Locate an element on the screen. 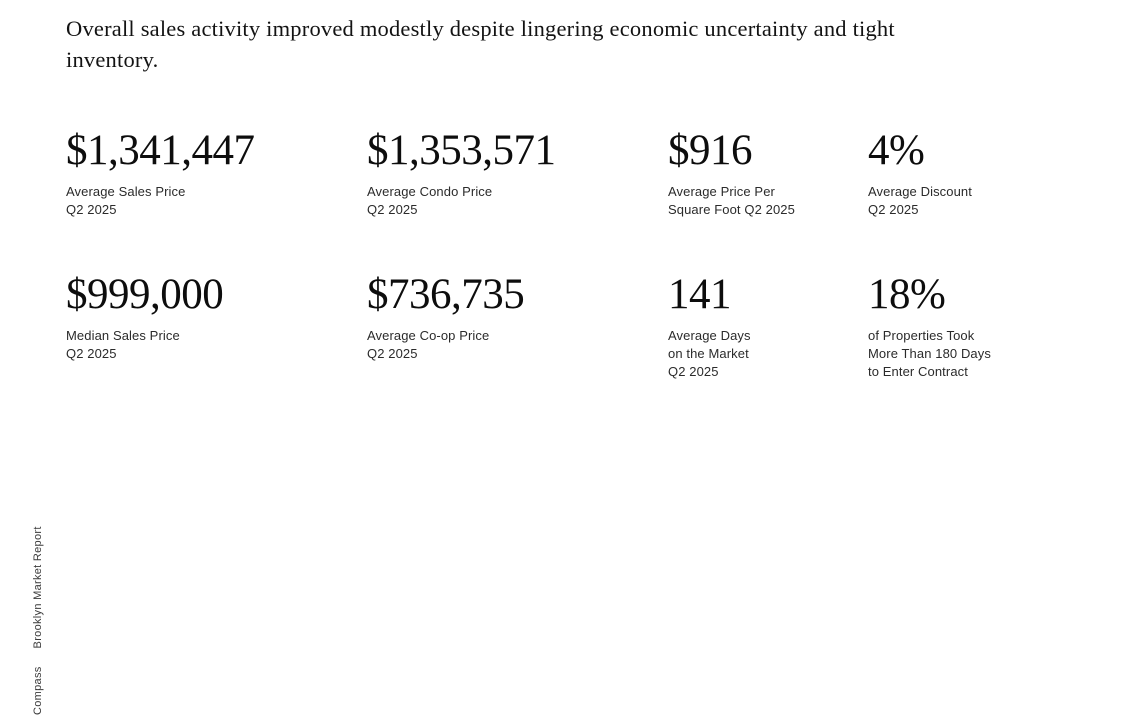  stat-label: Average Sales Price Q2 2025 is located at coordinates (126, 201).